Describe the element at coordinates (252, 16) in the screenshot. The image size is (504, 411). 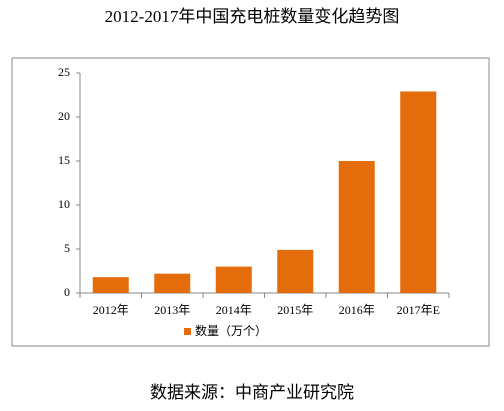
I see `chart-title: 2012-2017年中国充电桩数量变化趋势图` at that location.